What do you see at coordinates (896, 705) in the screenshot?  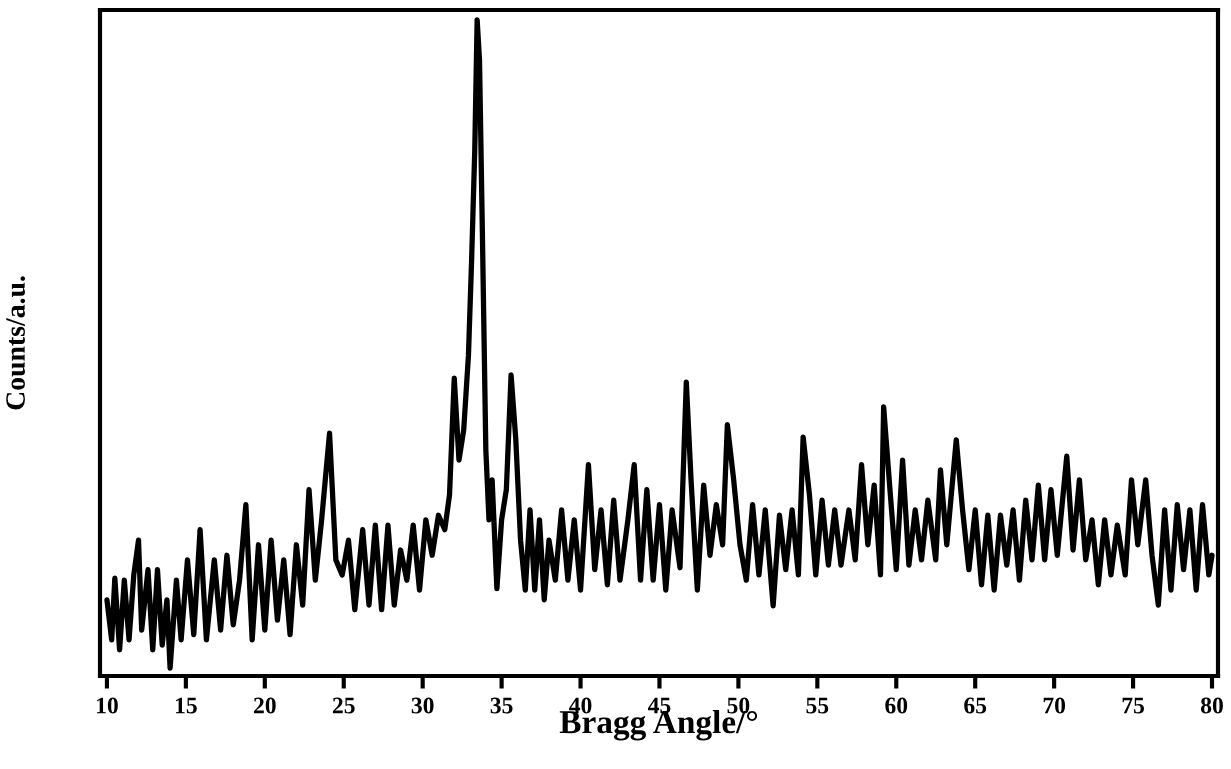 I see `x-tick-label: 60` at bounding box center [896, 705].